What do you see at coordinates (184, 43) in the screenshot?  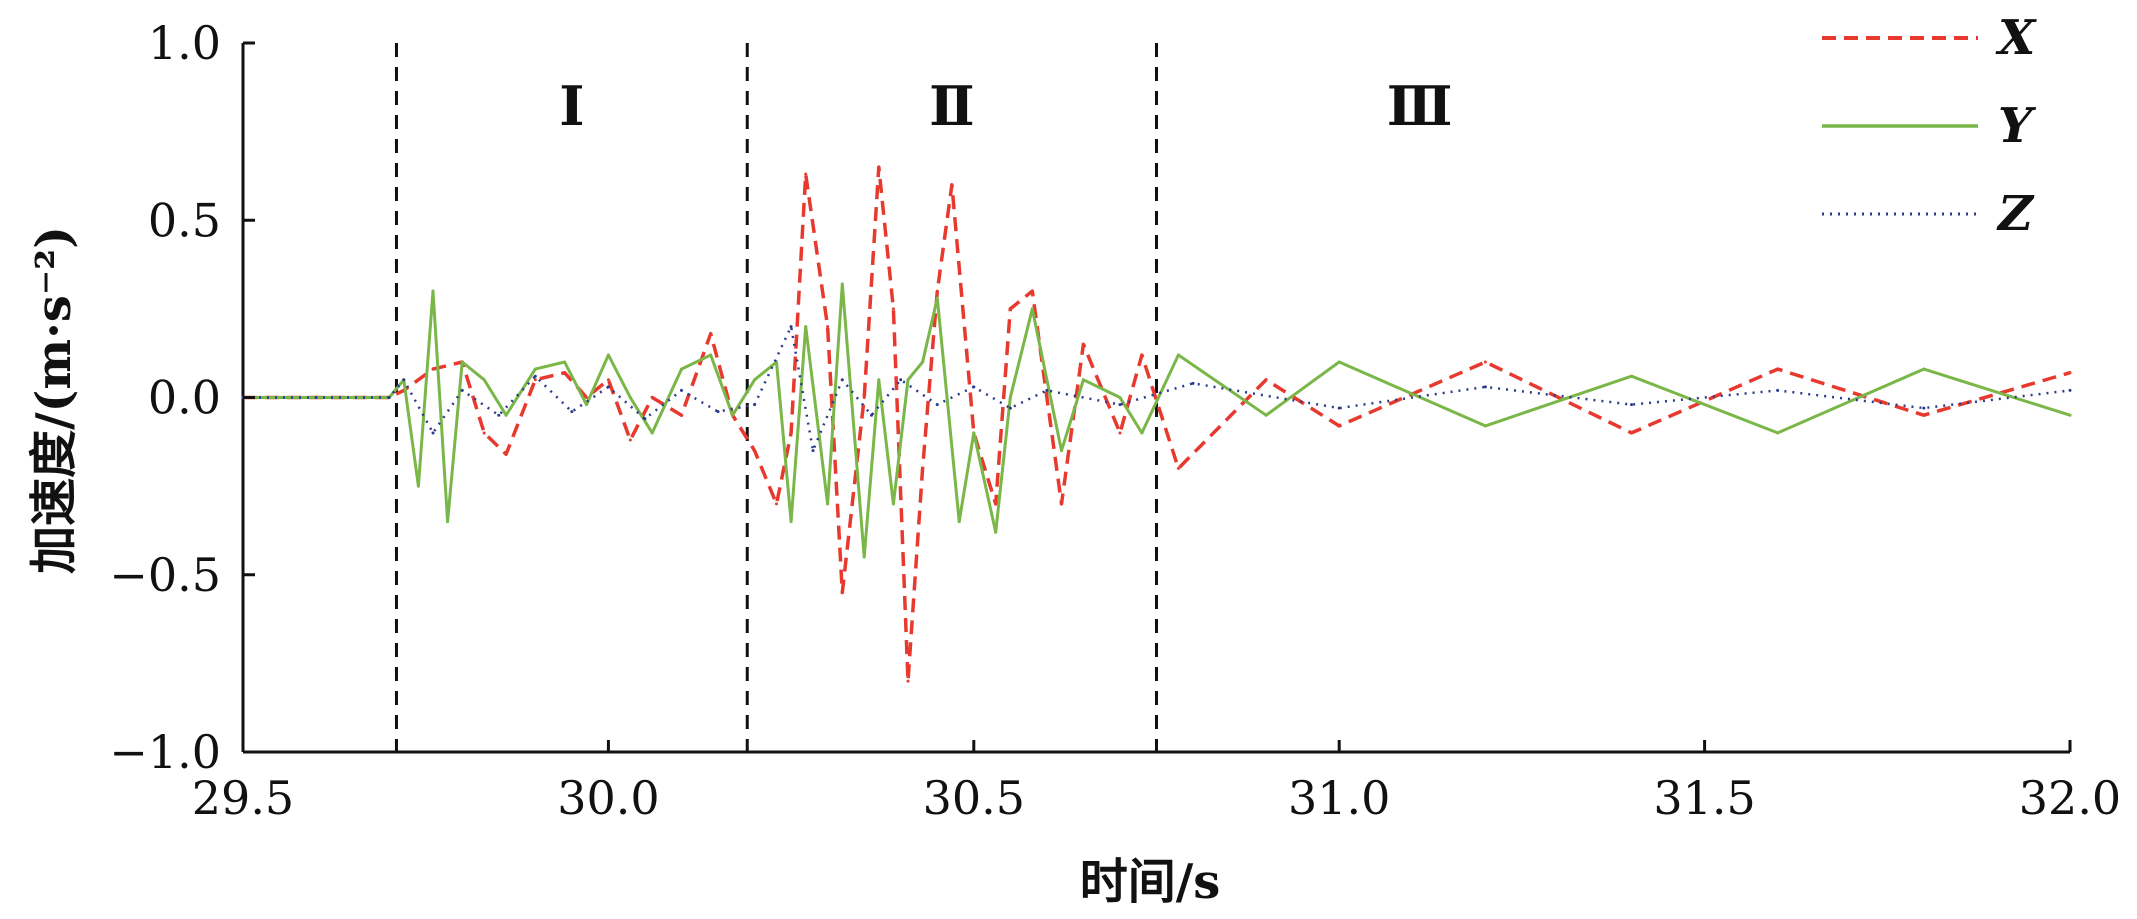 I see `y-tick-label: 1.0` at bounding box center [184, 43].